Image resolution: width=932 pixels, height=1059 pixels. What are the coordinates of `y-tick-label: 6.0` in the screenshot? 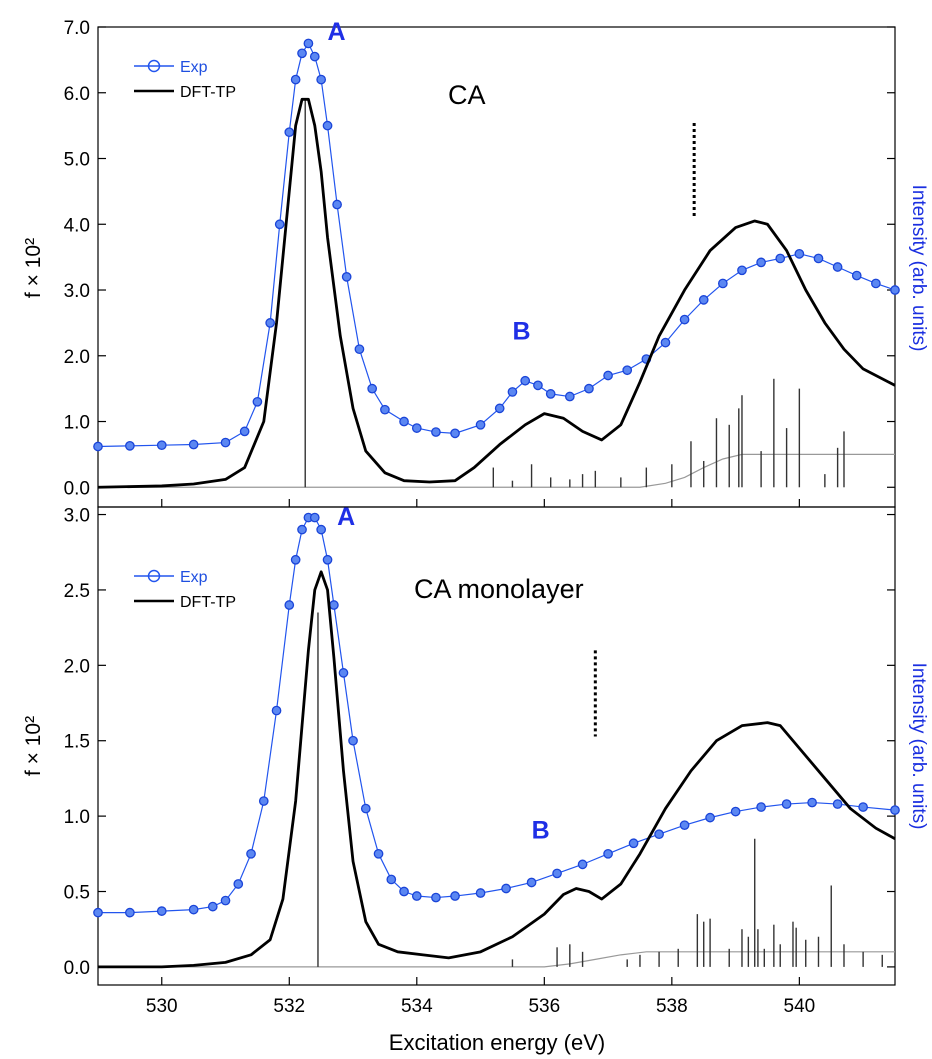 It's located at (77, 94).